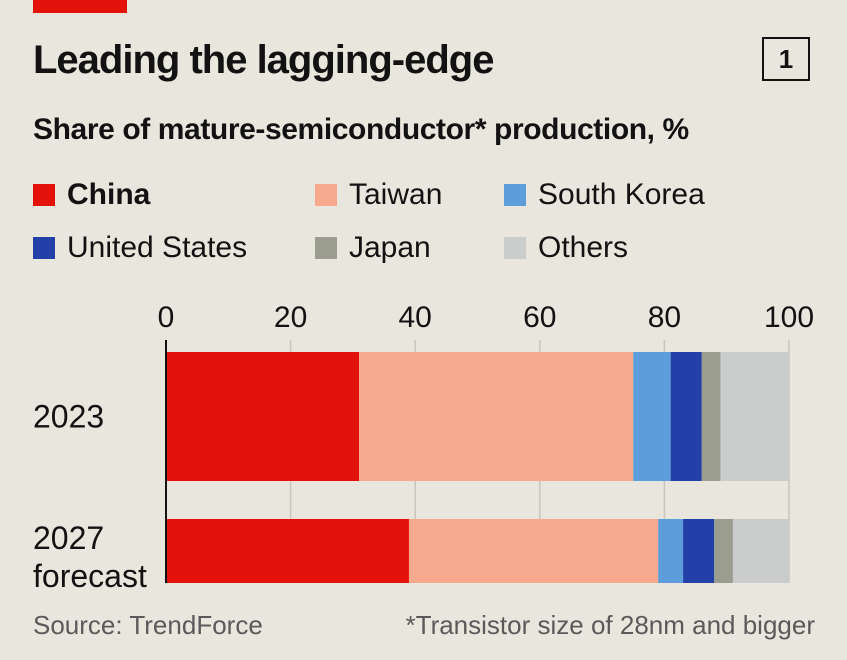  Describe the element at coordinates (166, 317) in the screenshot. I see `x-tick-label-0: 0` at that location.